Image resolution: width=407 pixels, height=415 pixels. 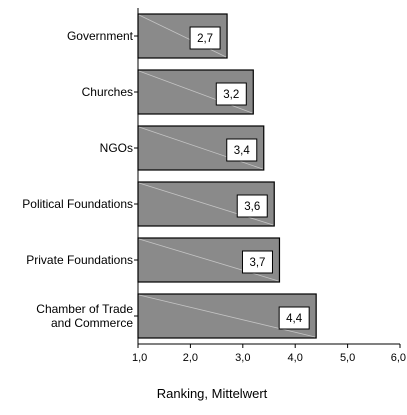 I want to click on x-tick-label: 4,0, so click(x=295, y=358).